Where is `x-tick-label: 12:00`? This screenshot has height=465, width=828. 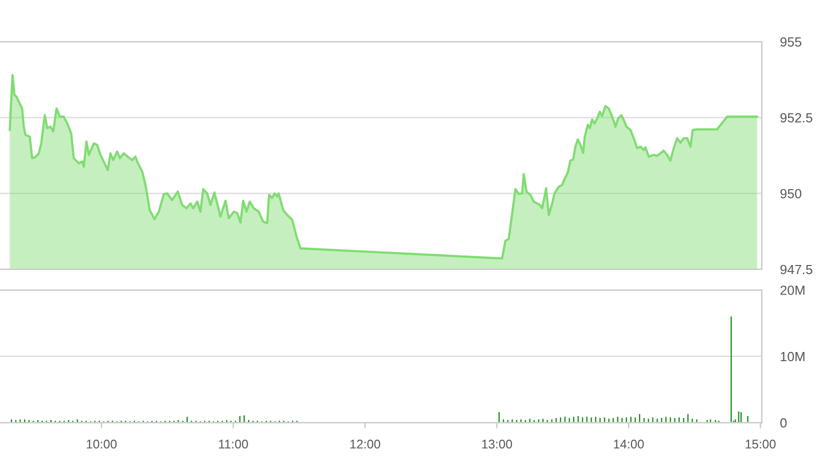
x-tick-label: 12:00 is located at coordinates (365, 444).